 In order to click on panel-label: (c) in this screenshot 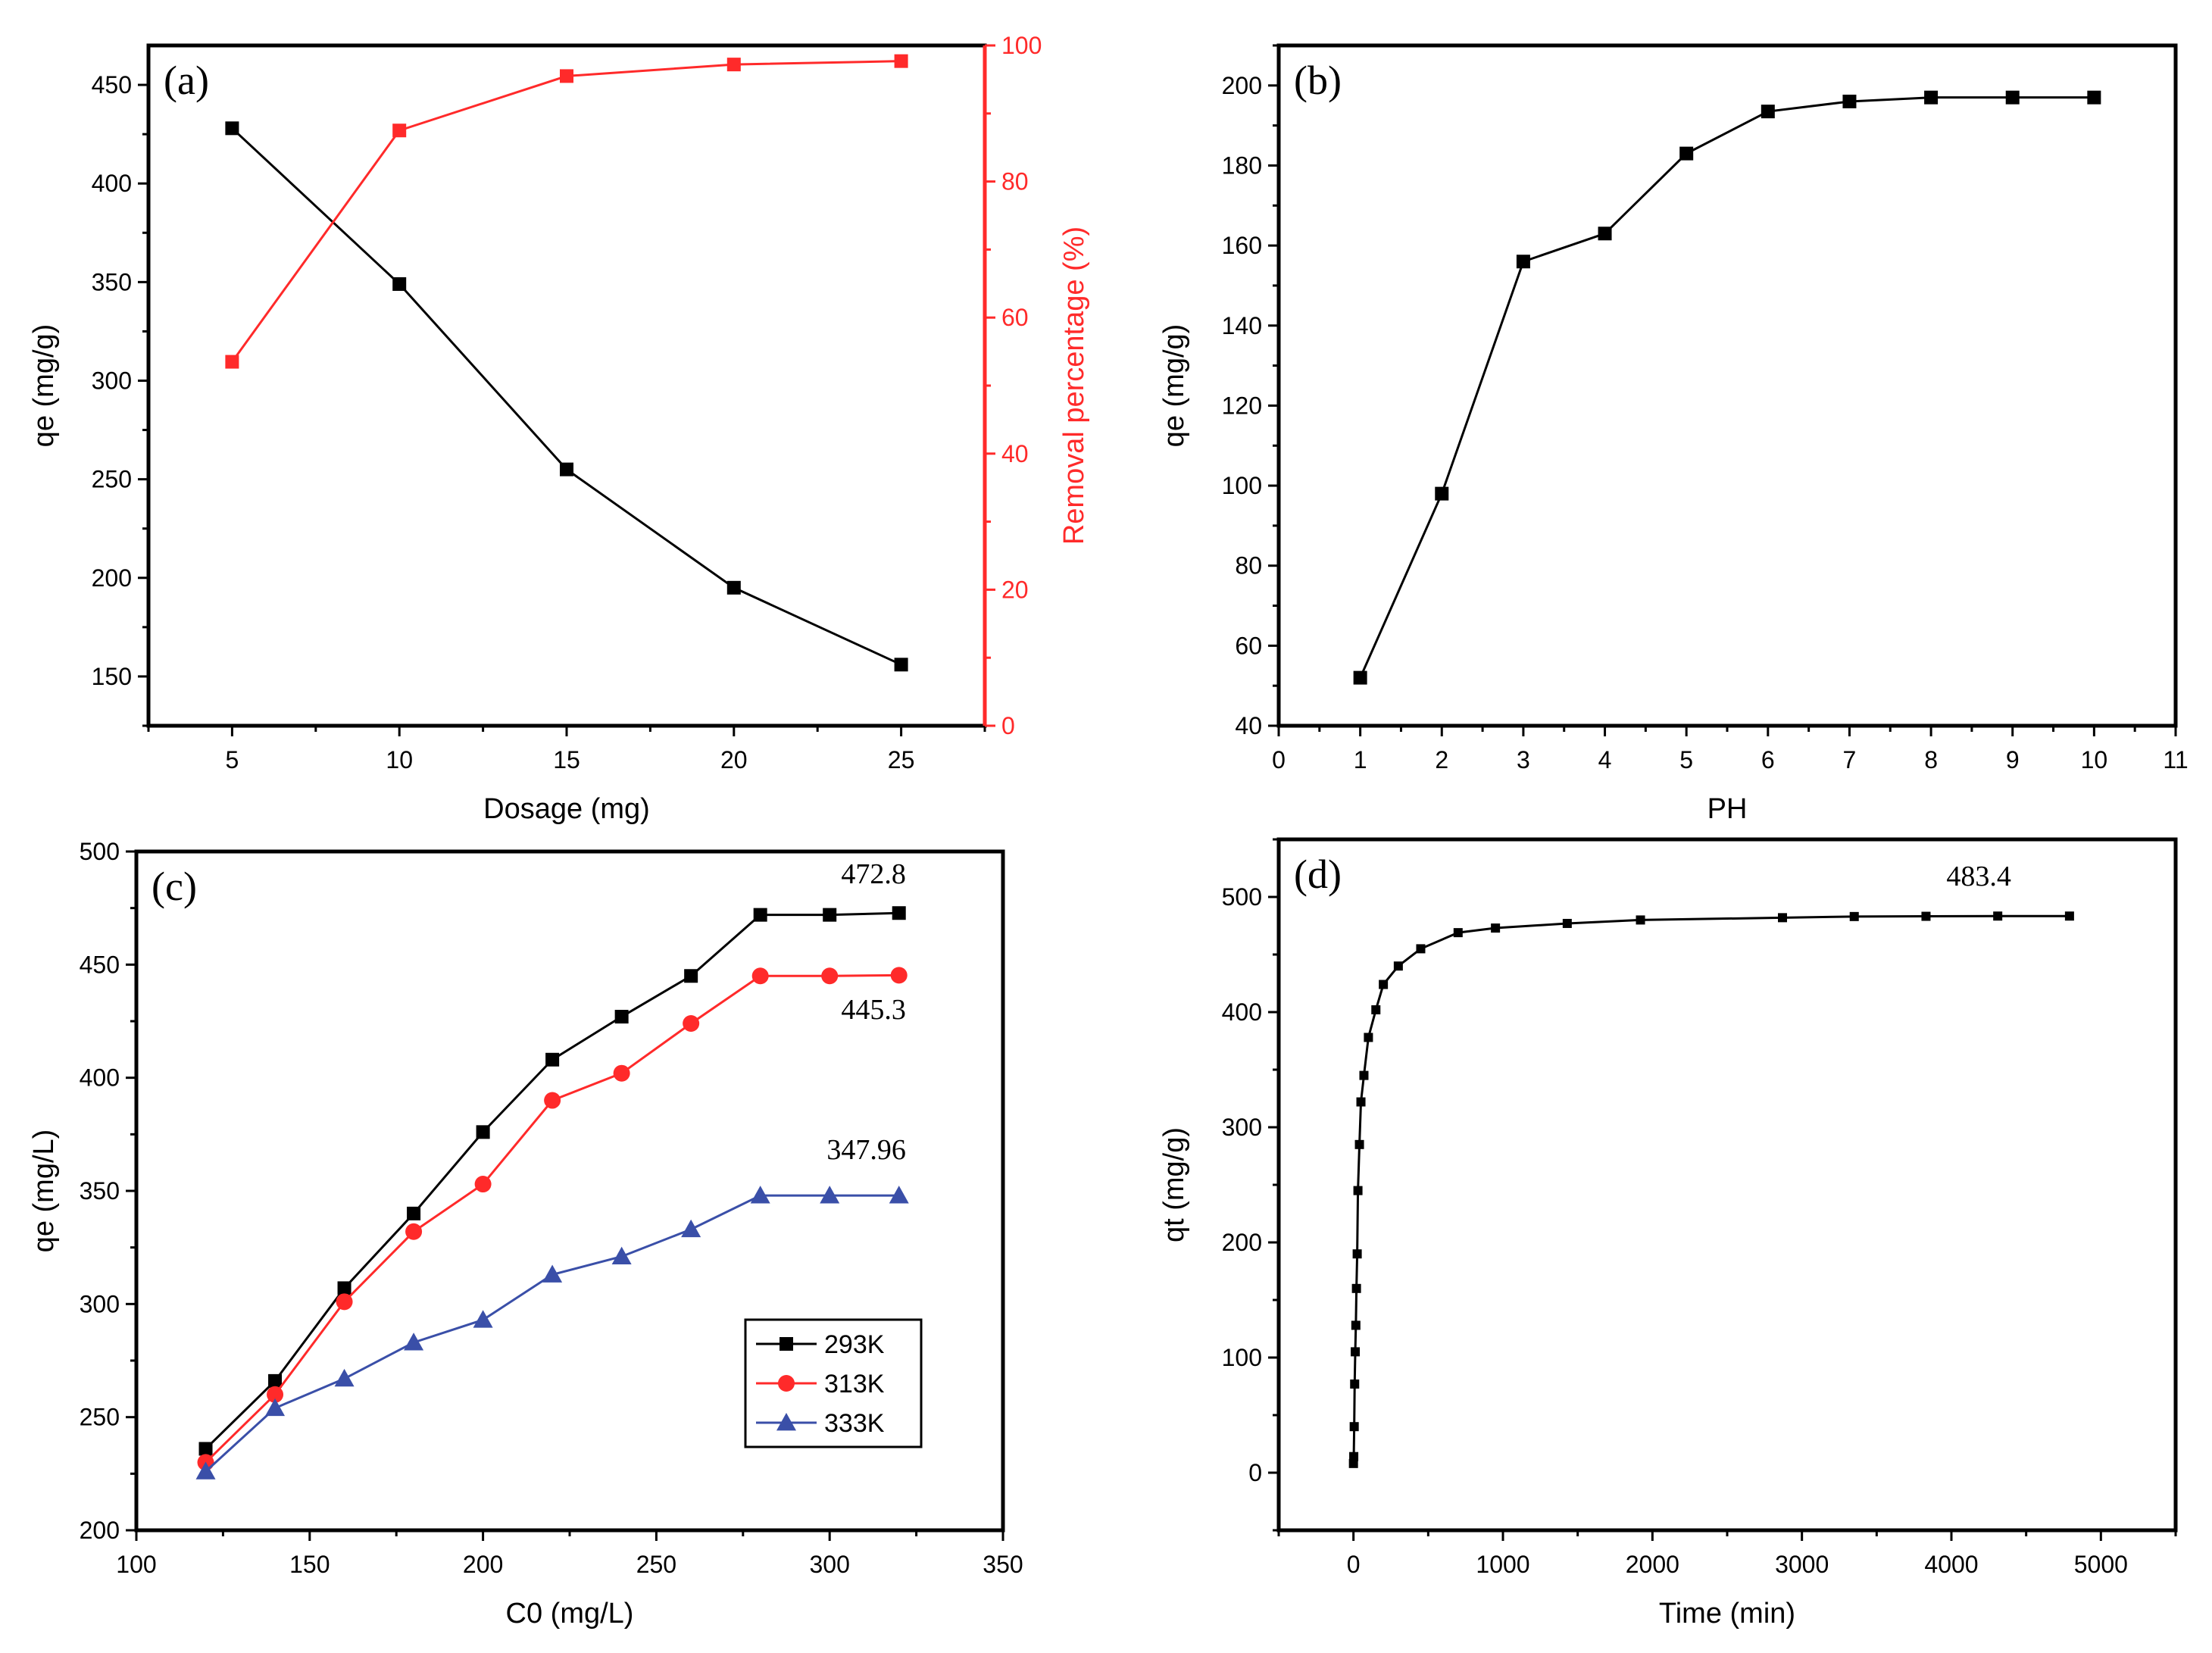, I will do `click(175, 886)`.